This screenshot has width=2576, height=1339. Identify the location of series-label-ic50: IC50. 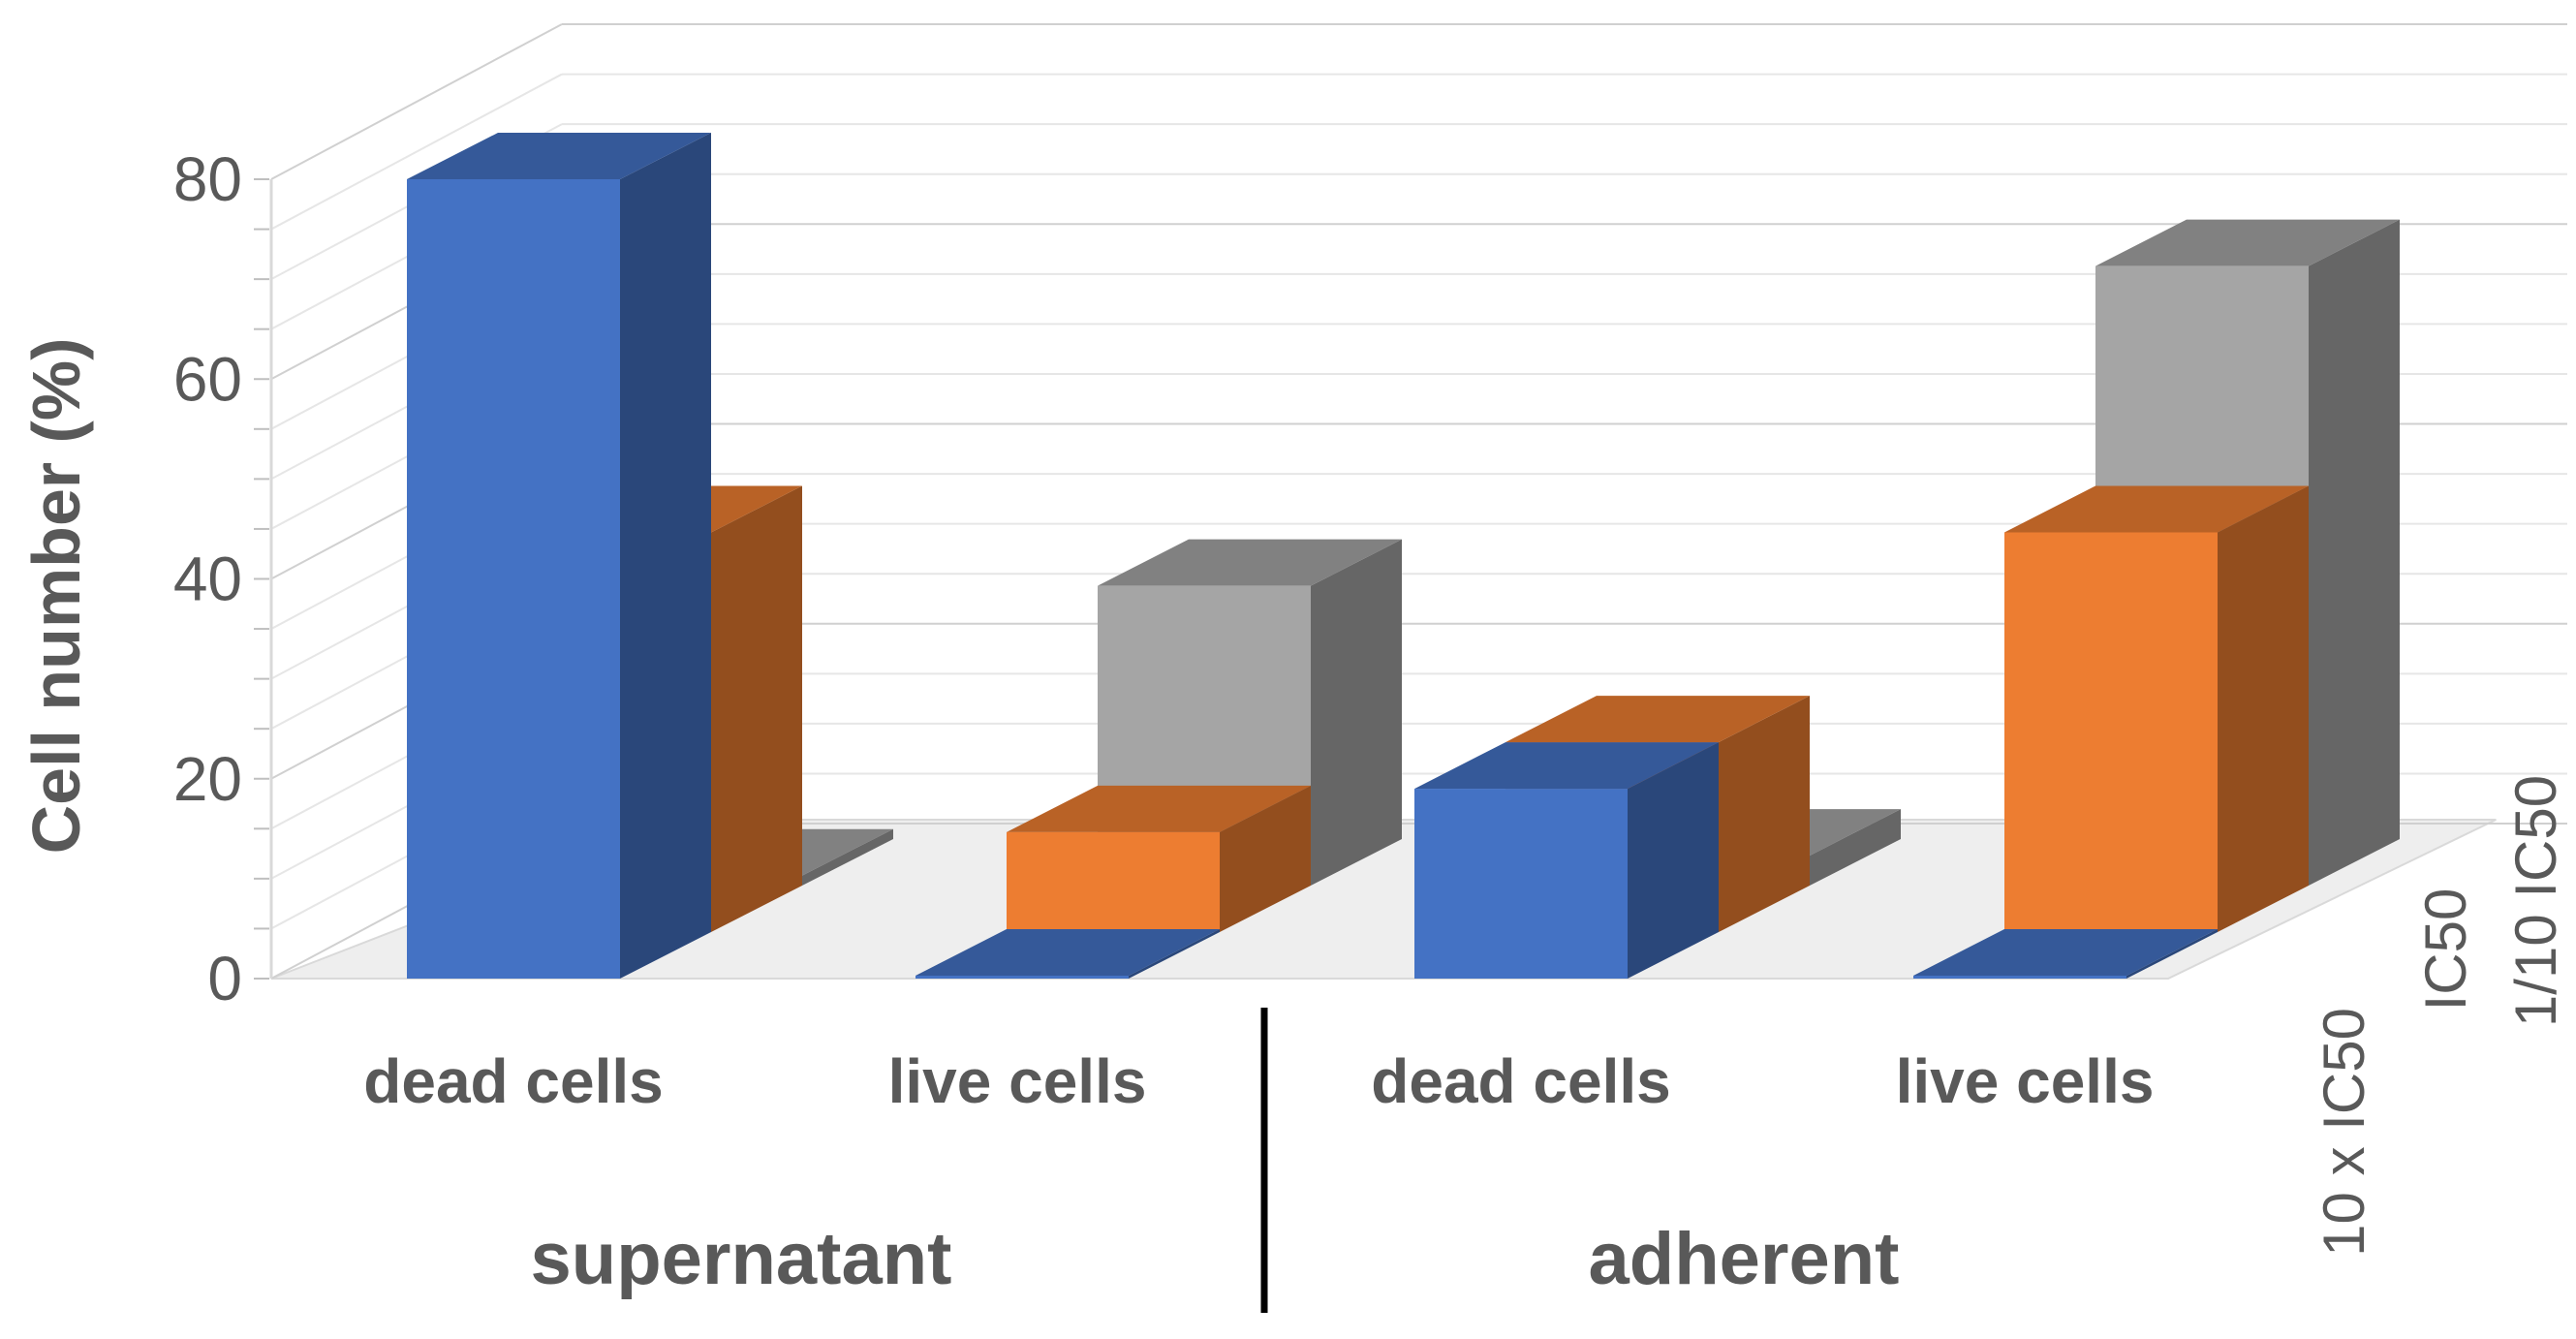
(2445, 950).